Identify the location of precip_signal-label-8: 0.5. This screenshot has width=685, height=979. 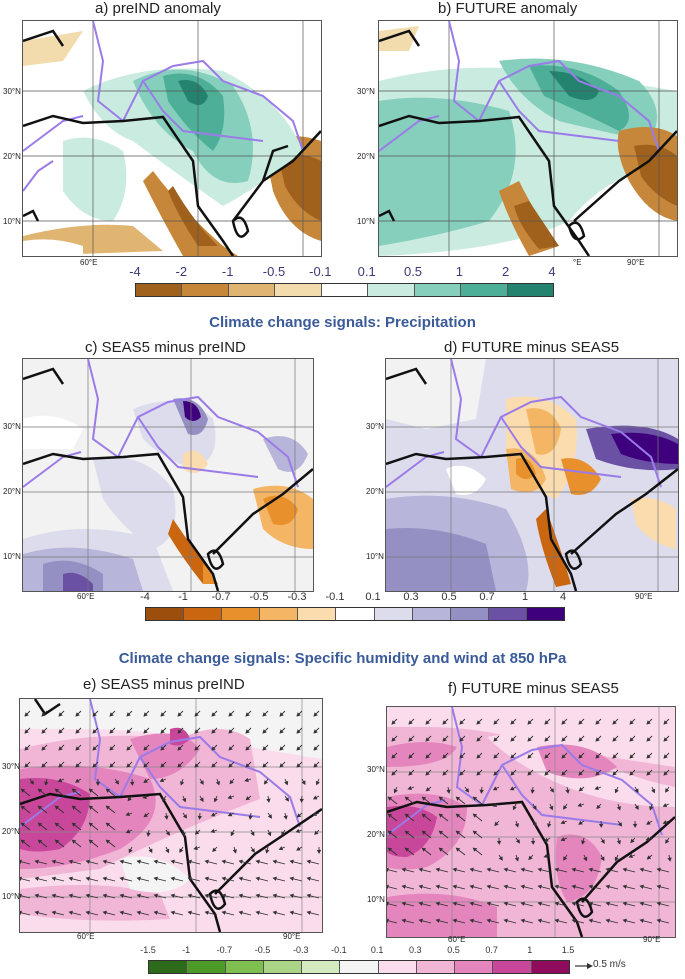
(449, 597).